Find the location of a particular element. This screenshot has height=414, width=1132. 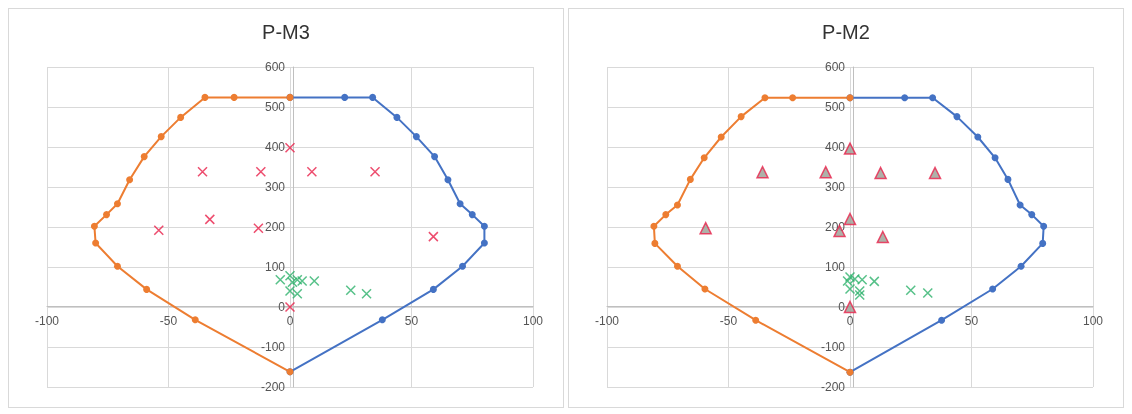

y-tick-label: 600 is located at coordinates (835, 67).